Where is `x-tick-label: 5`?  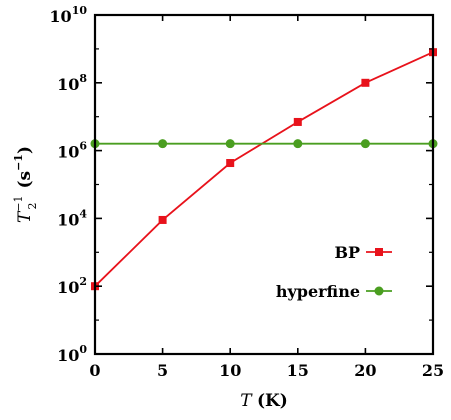 x-tick-label: 5 is located at coordinates (162, 370).